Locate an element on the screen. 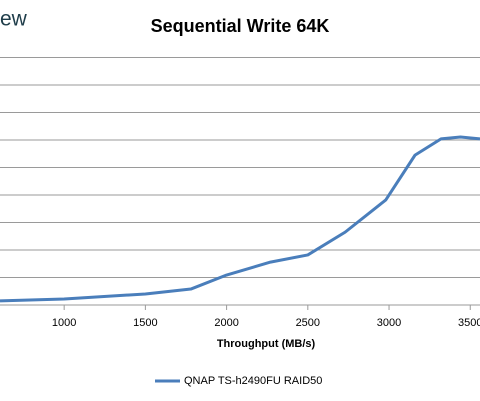 The image size is (480, 401). x-tick-label: 1000 is located at coordinates (64, 323).